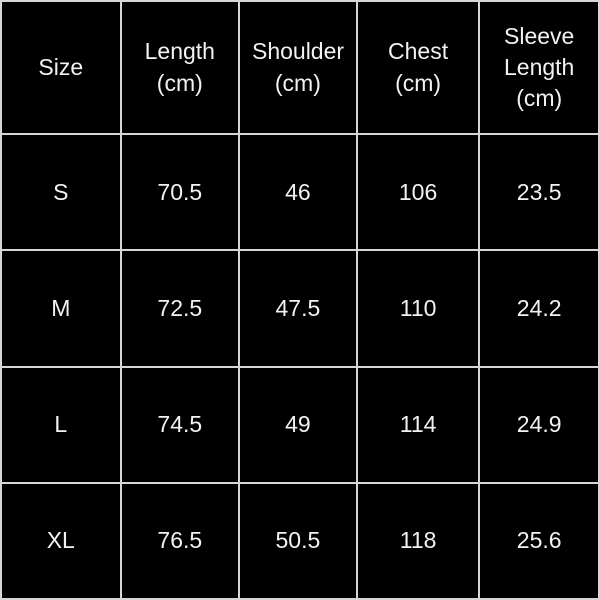  Describe the element at coordinates (418, 192) in the screenshot. I see `cell-chest-value: 106` at that location.